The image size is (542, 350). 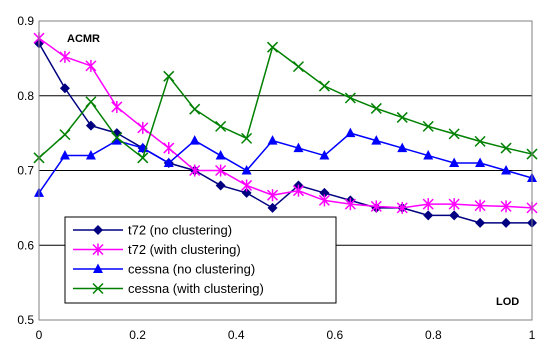 What do you see at coordinates (191, 269) in the screenshot?
I see `legend-label: cessna (no clustering)` at bounding box center [191, 269].